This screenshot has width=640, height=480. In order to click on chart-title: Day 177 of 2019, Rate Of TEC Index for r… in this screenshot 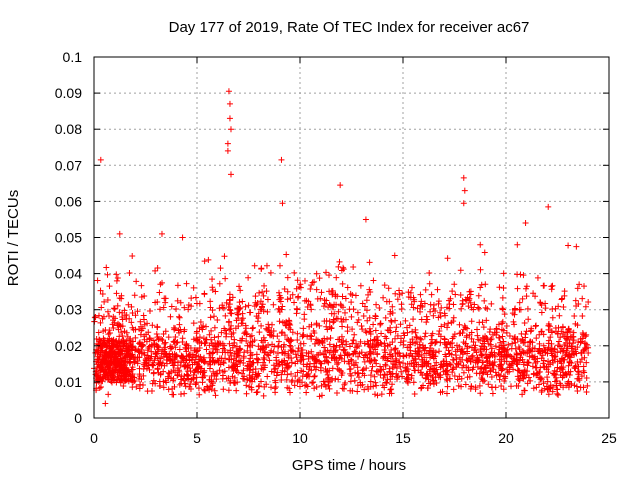, I will do `click(349, 27)`.